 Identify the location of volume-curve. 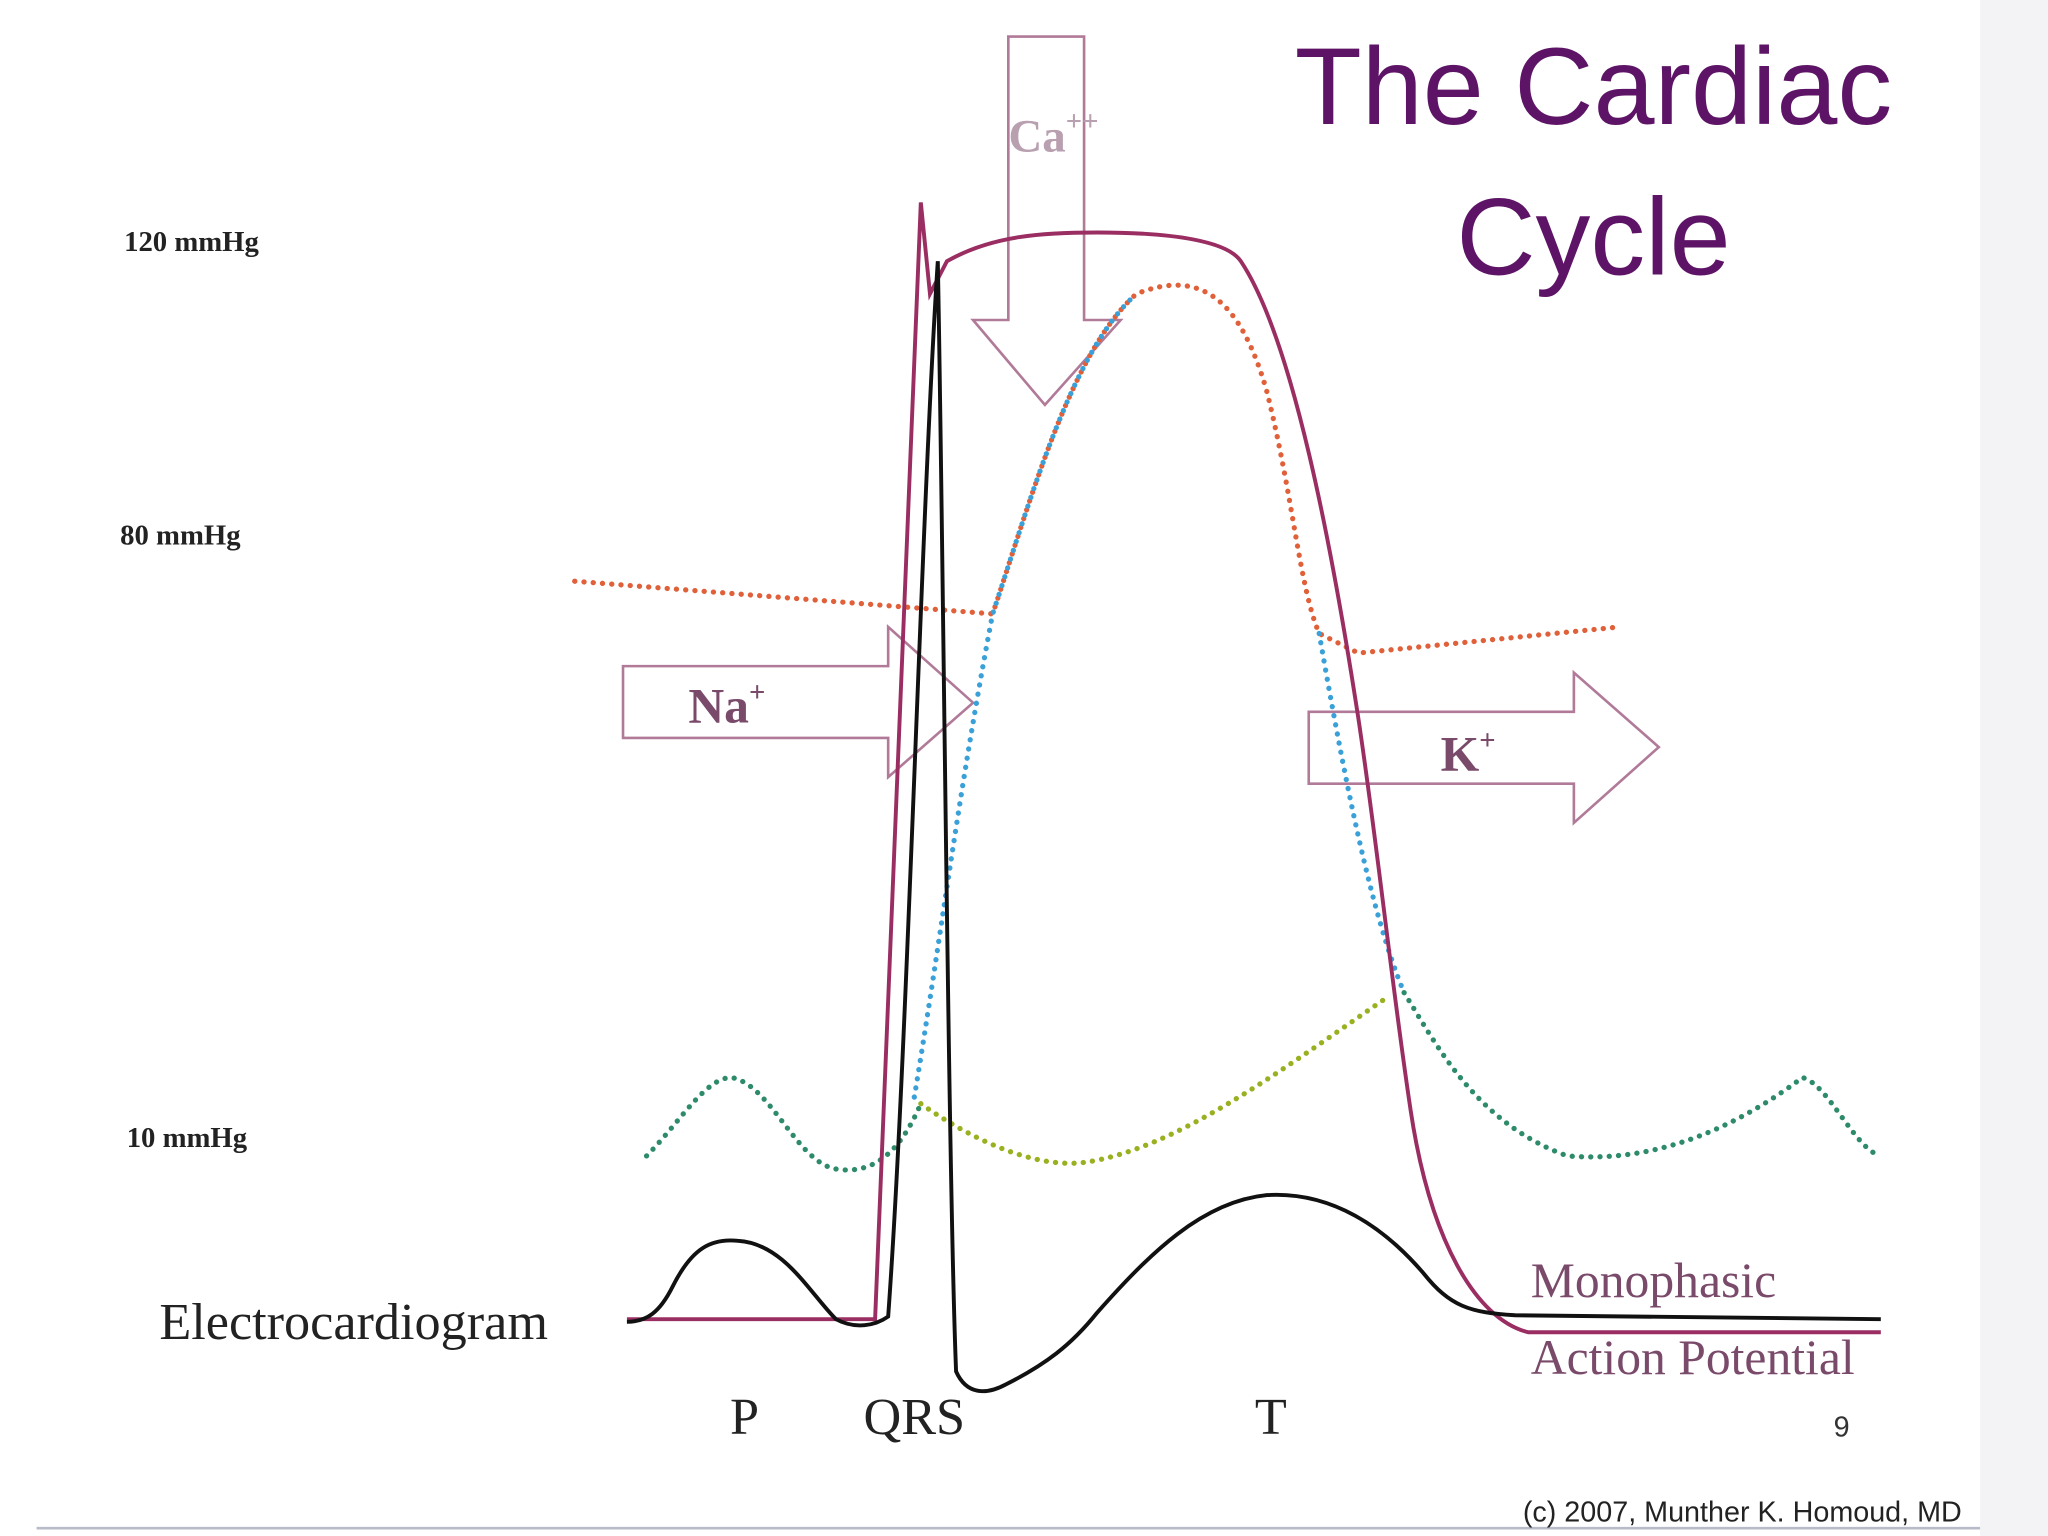
(1153, 1081).